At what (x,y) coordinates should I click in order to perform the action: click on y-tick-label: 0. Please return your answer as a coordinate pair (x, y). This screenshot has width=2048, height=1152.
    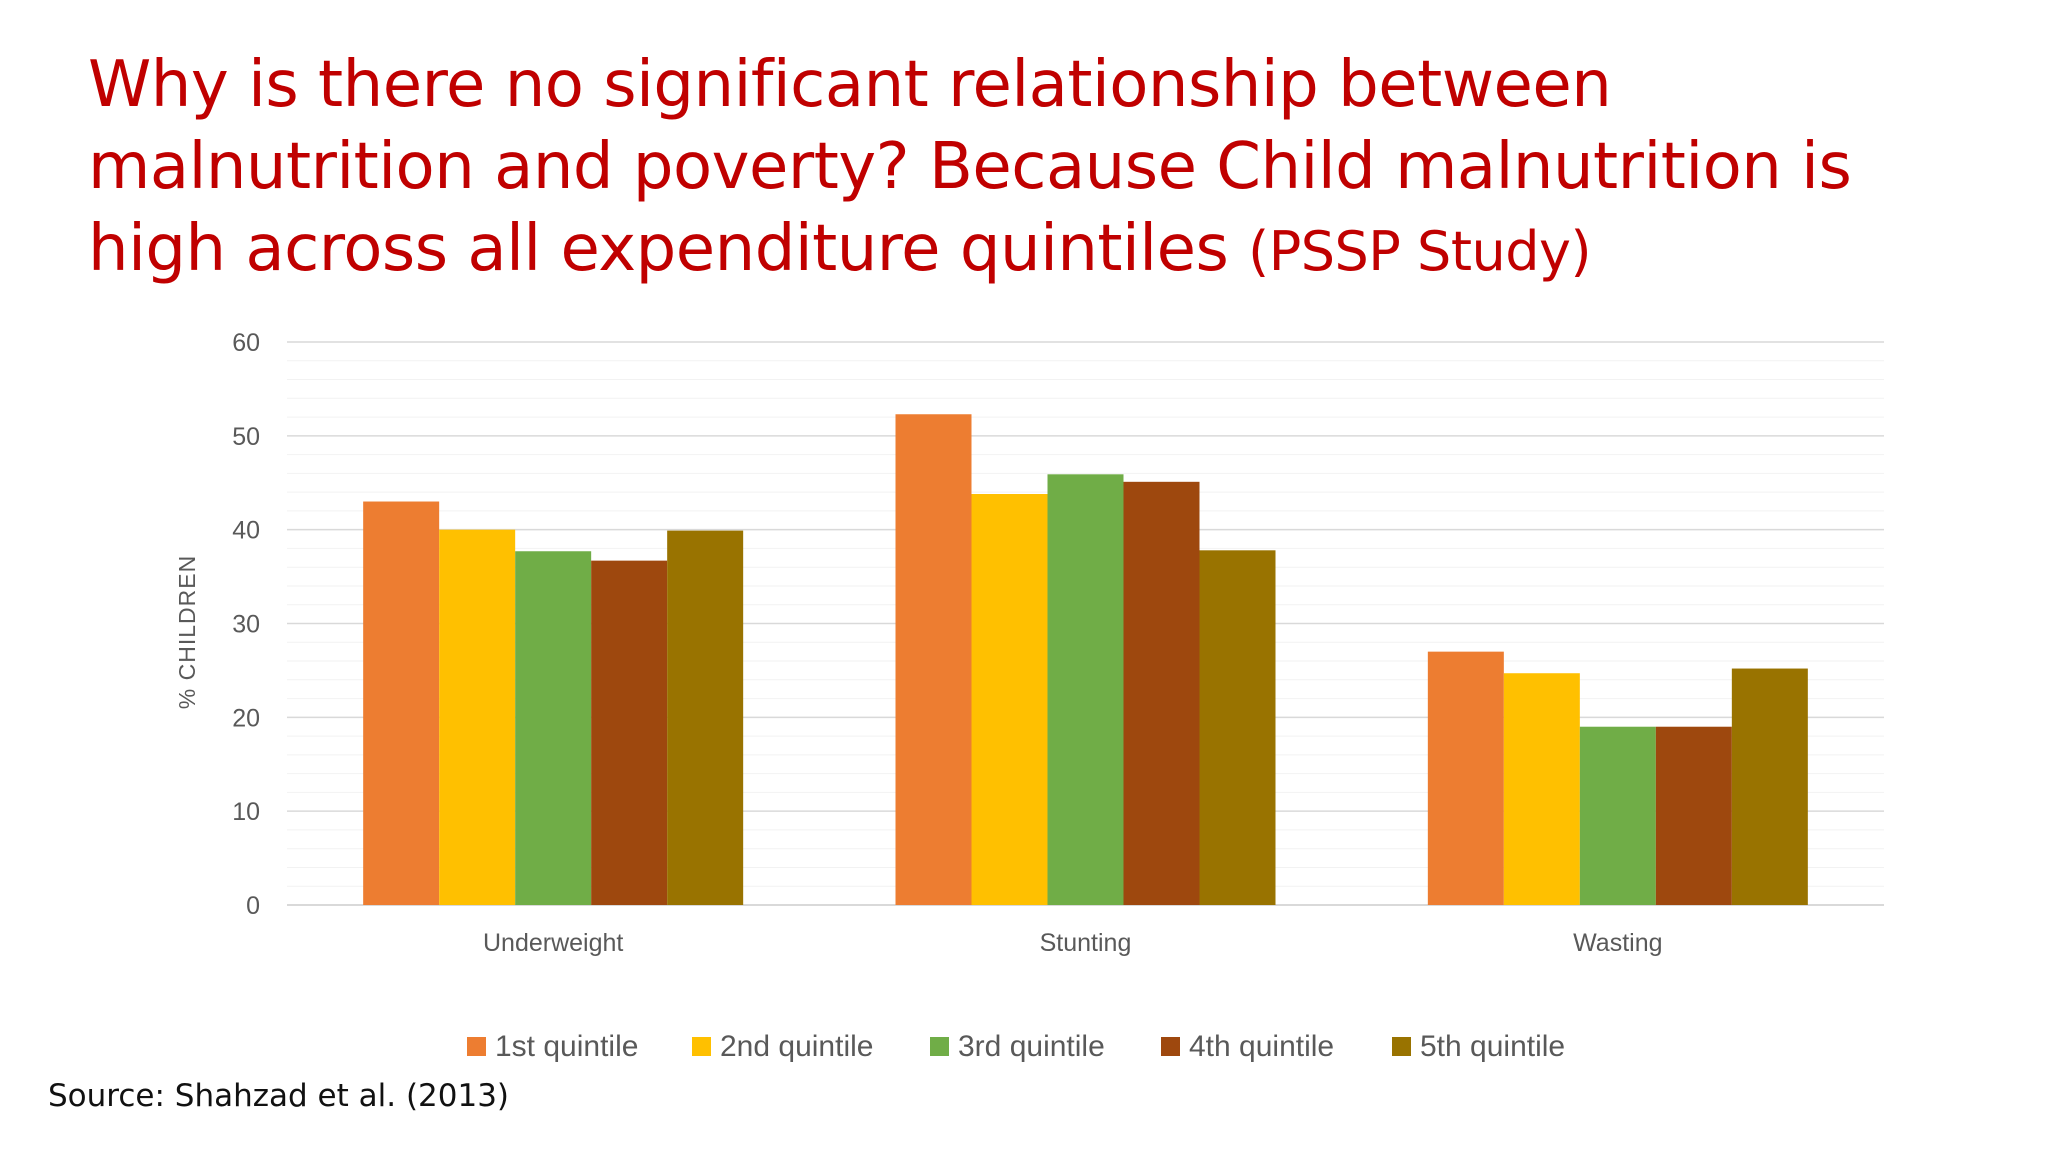
    Looking at the image, I should click on (253, 906).